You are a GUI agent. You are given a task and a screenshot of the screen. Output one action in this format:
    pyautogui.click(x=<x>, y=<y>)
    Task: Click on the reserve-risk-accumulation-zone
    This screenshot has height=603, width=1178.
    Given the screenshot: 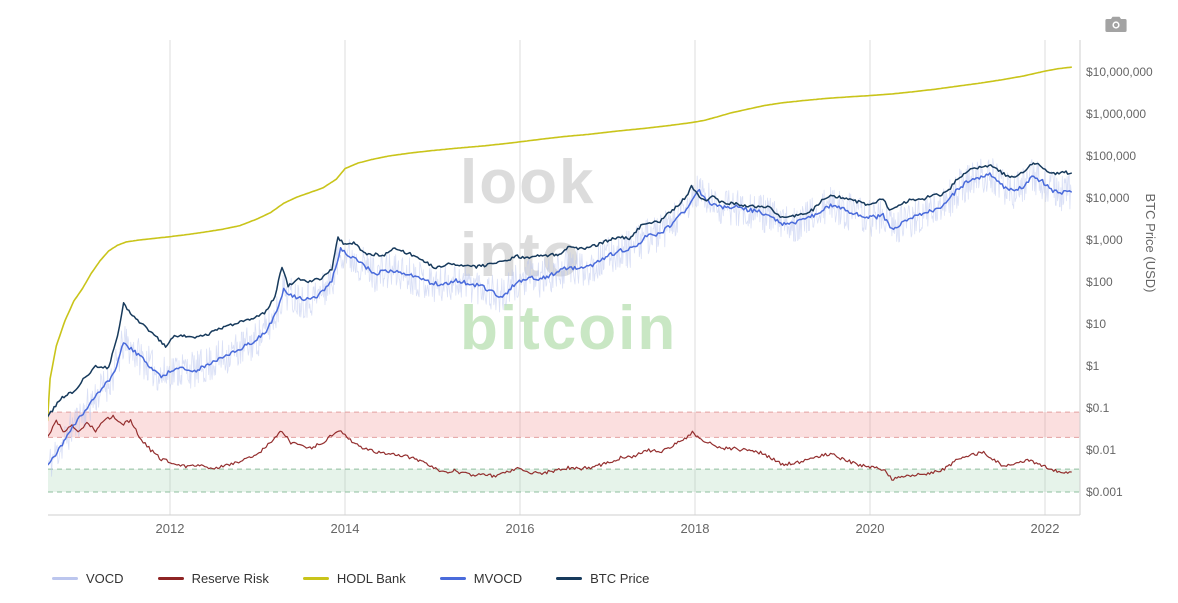 What is the action you would take?
    pyautogui.click(x=564, y=480)
    